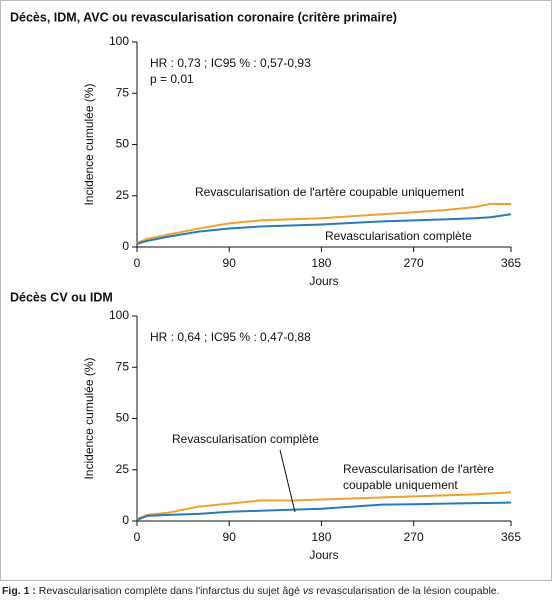 Image resolution: width=552 pixels, height=600 pixels. Describe the element at coordinates (172, 79) in the screenshot. I see `annotation: p = 0,01` at that location.